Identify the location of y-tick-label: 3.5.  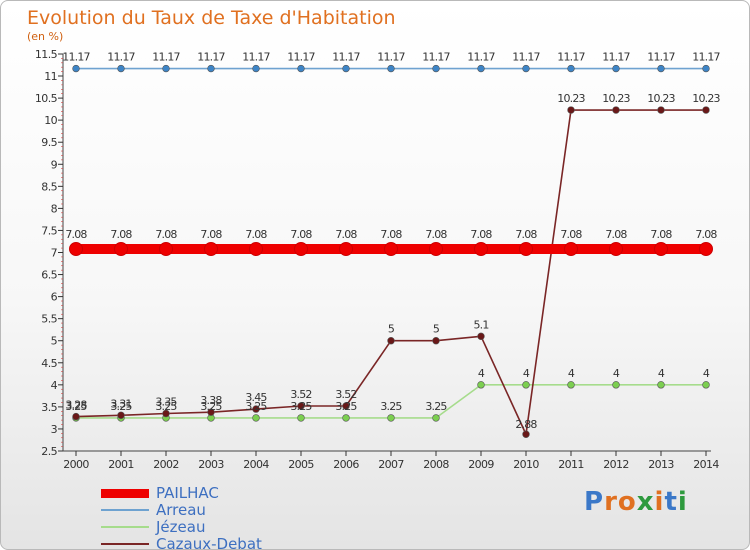
(49, 407).